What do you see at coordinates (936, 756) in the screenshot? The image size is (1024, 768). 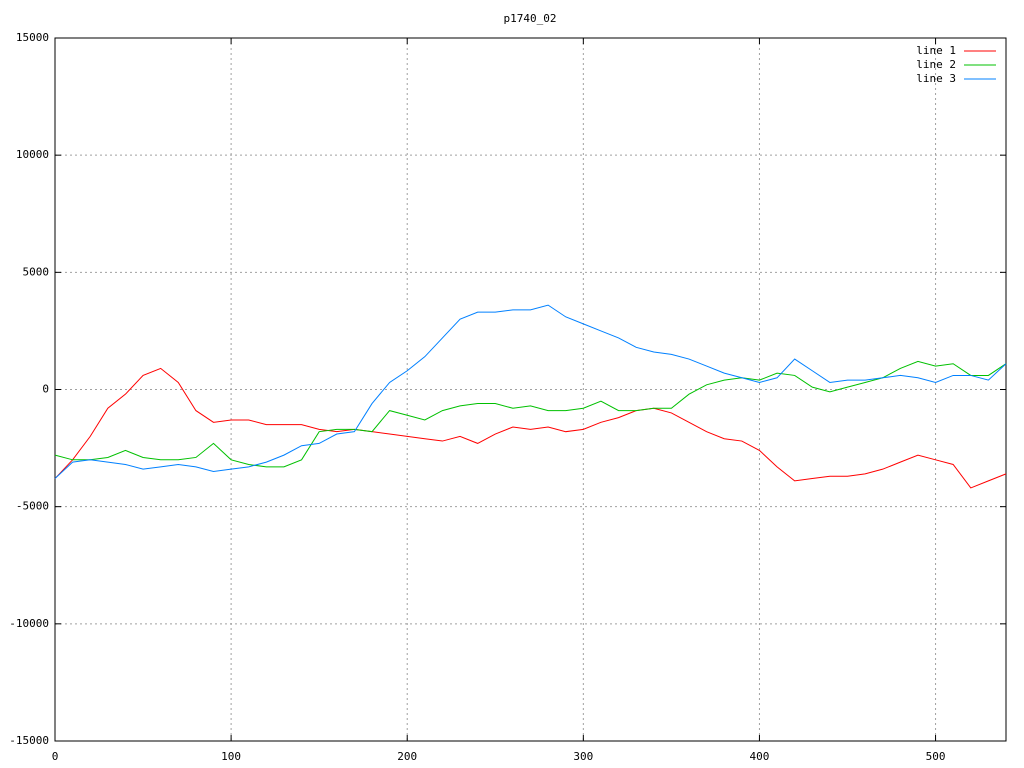 I see `x-tick-label: 500` at bounding box center [936, 756].